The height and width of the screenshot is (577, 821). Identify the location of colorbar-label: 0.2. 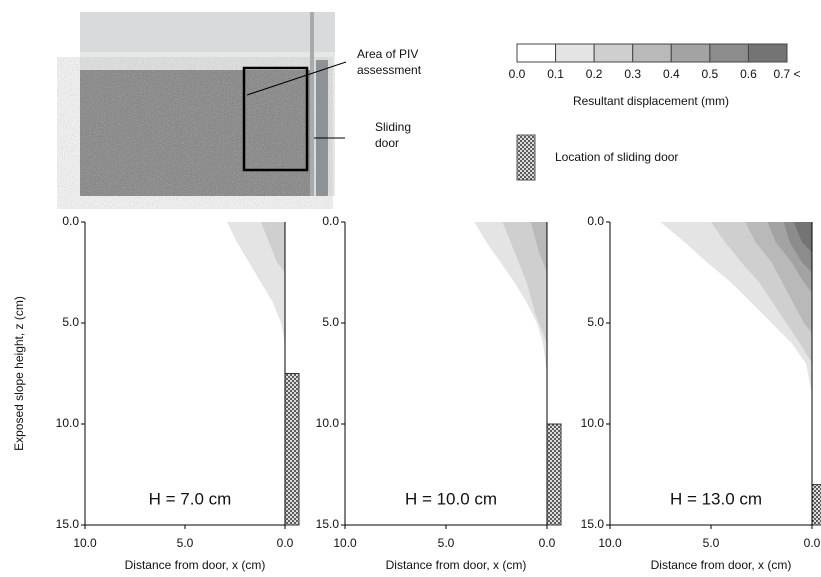
(594, 74).